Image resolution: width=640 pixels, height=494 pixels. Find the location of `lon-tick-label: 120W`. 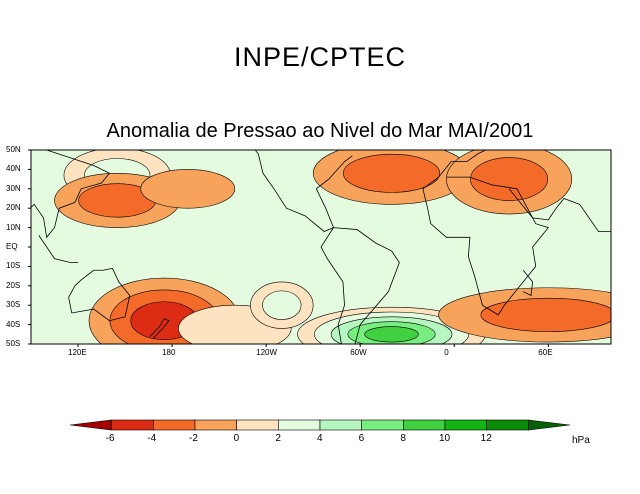

lon-tick-label: 120W is located at coordinates (267, 352).